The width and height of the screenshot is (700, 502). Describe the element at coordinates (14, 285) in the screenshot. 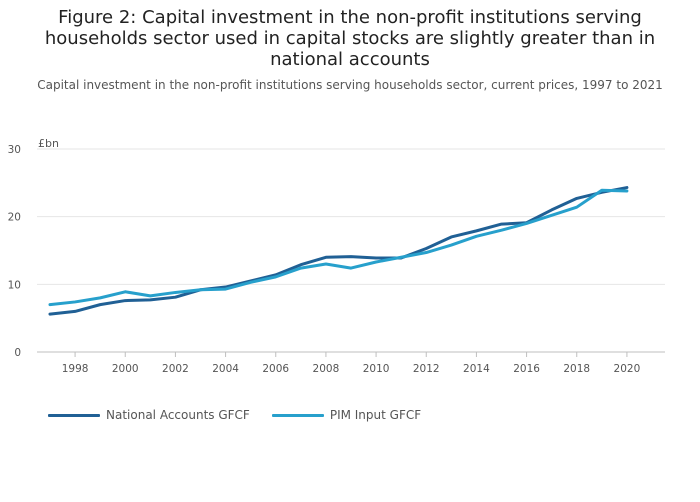

I see `y-tick-label: 10` at that location.